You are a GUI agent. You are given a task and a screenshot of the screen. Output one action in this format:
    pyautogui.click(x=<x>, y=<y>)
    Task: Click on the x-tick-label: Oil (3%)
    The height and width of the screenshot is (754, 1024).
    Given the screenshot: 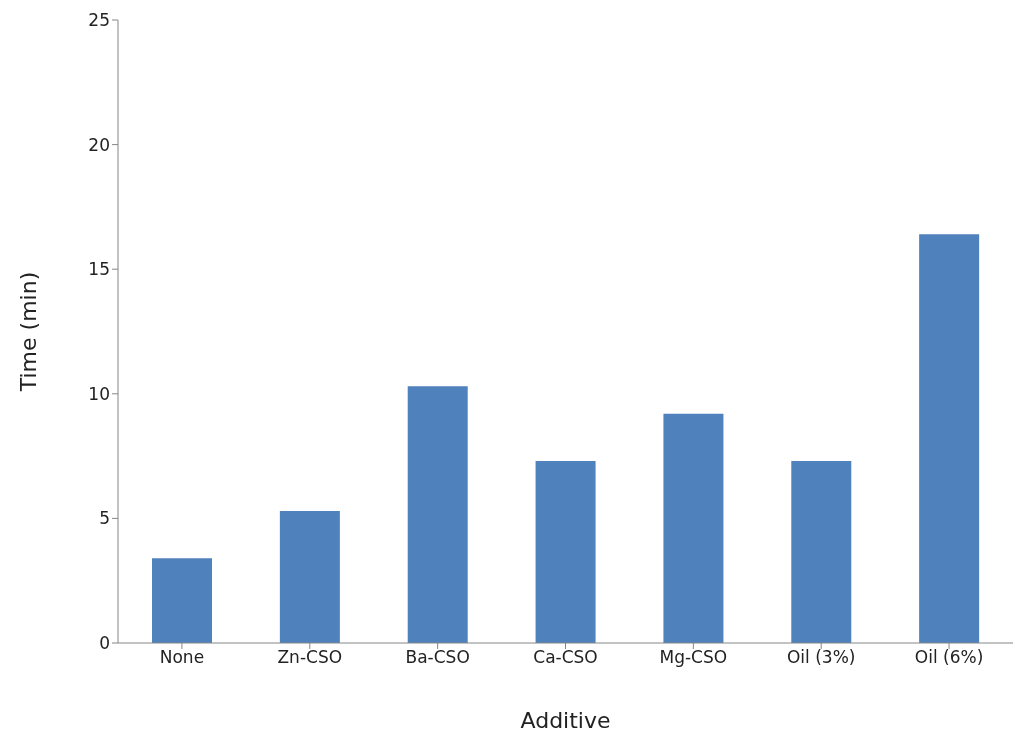 What is the action you would take?
    pyautogui.click(x=821, y=657)
    